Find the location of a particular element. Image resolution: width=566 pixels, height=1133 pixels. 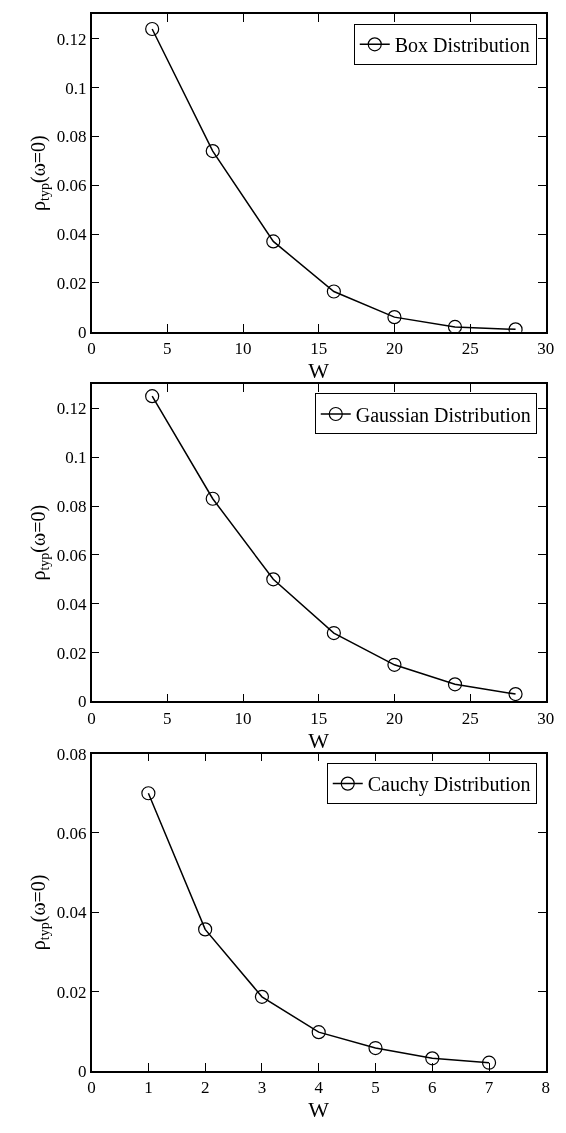

x-tick-label: 2 is located at coordinates (205, 1088).